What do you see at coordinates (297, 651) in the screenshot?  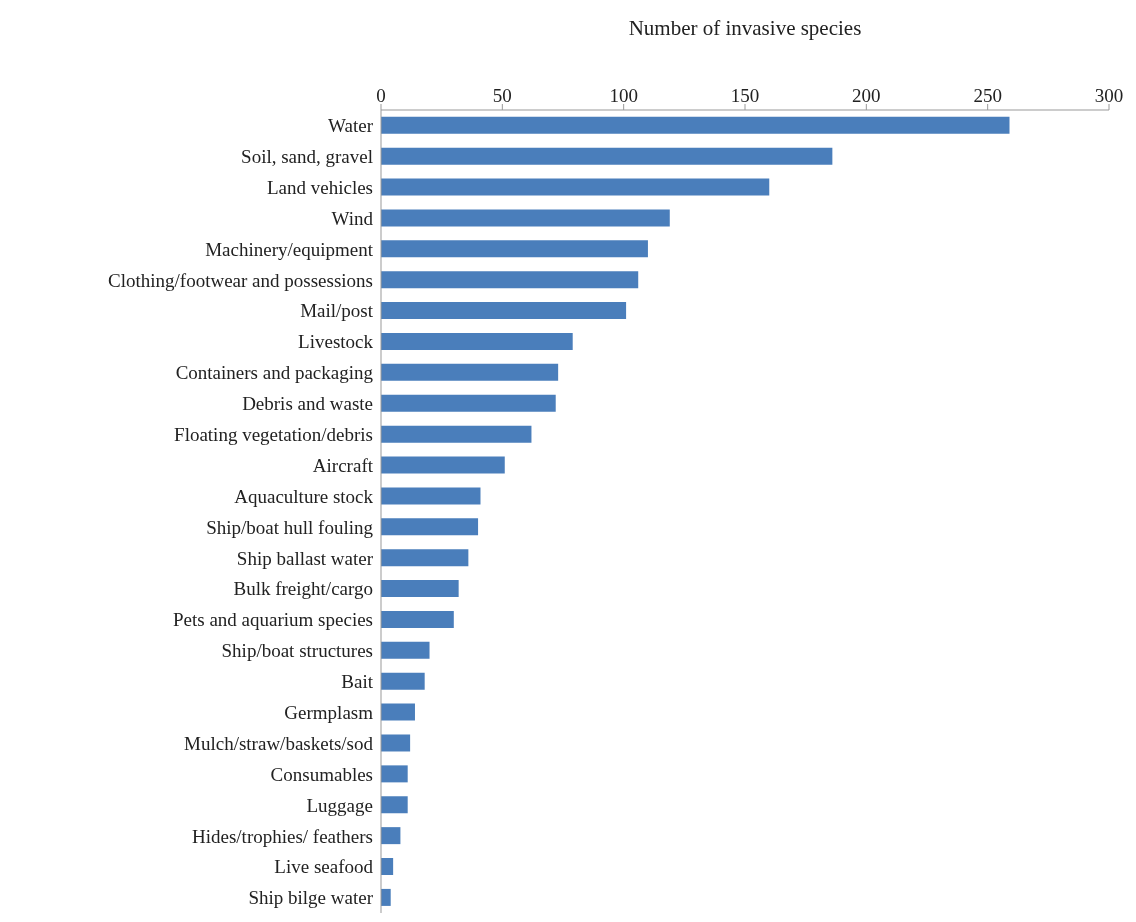 I see `y-tick-label: Ship/boat structures` at bounding box center [297, 651].